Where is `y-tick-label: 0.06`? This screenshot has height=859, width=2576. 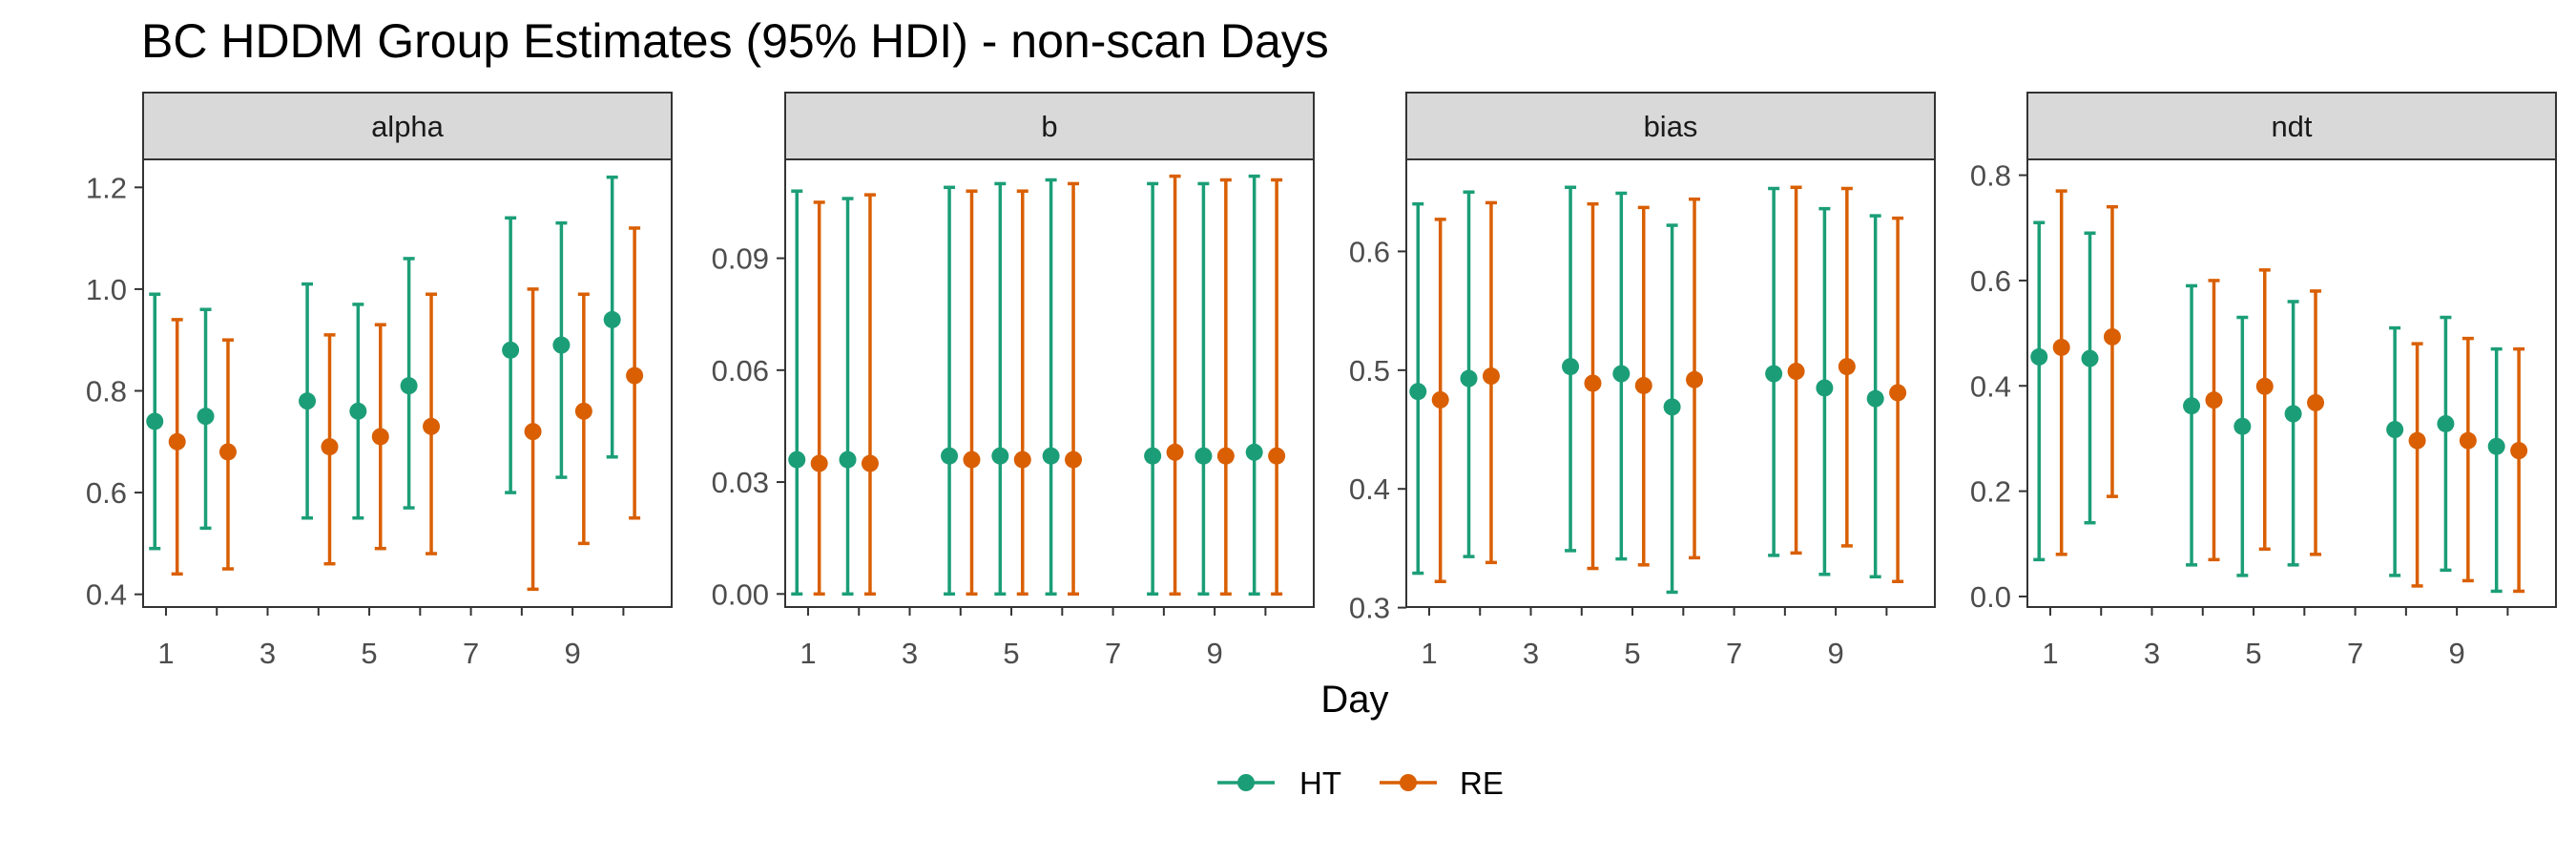 y-tick-label: 0.06 is located at coordinates (740, 371).